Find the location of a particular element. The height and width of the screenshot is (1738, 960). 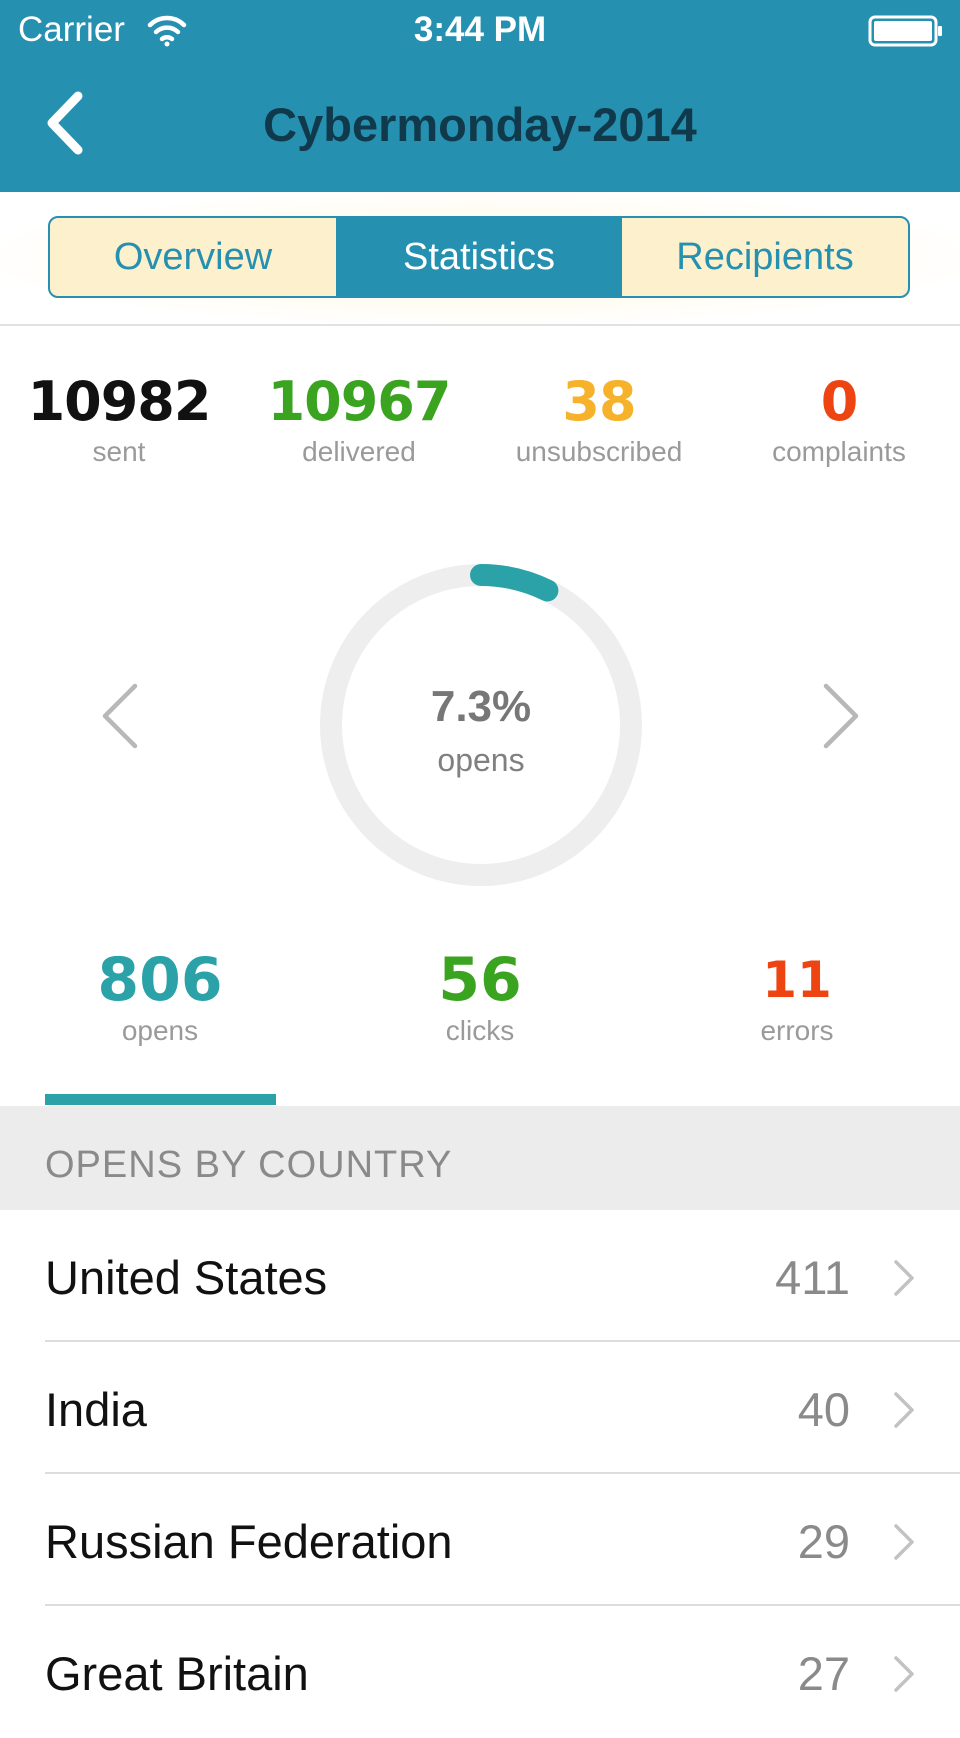

section-title: OPENS BY COUNTRY is located at coordinates (249, 1165).